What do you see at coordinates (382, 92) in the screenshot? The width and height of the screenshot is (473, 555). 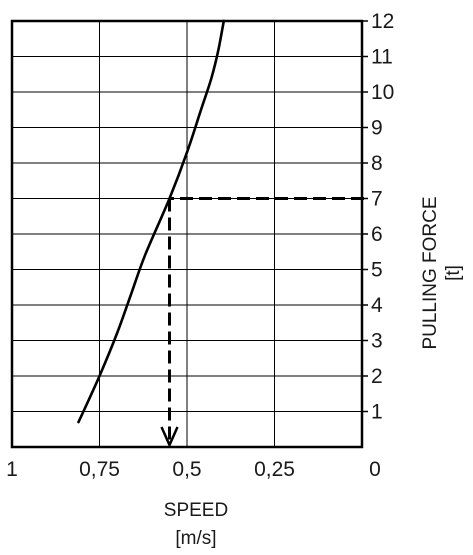 I see `y-tick-label: 10` at bounding box center [382, 92].